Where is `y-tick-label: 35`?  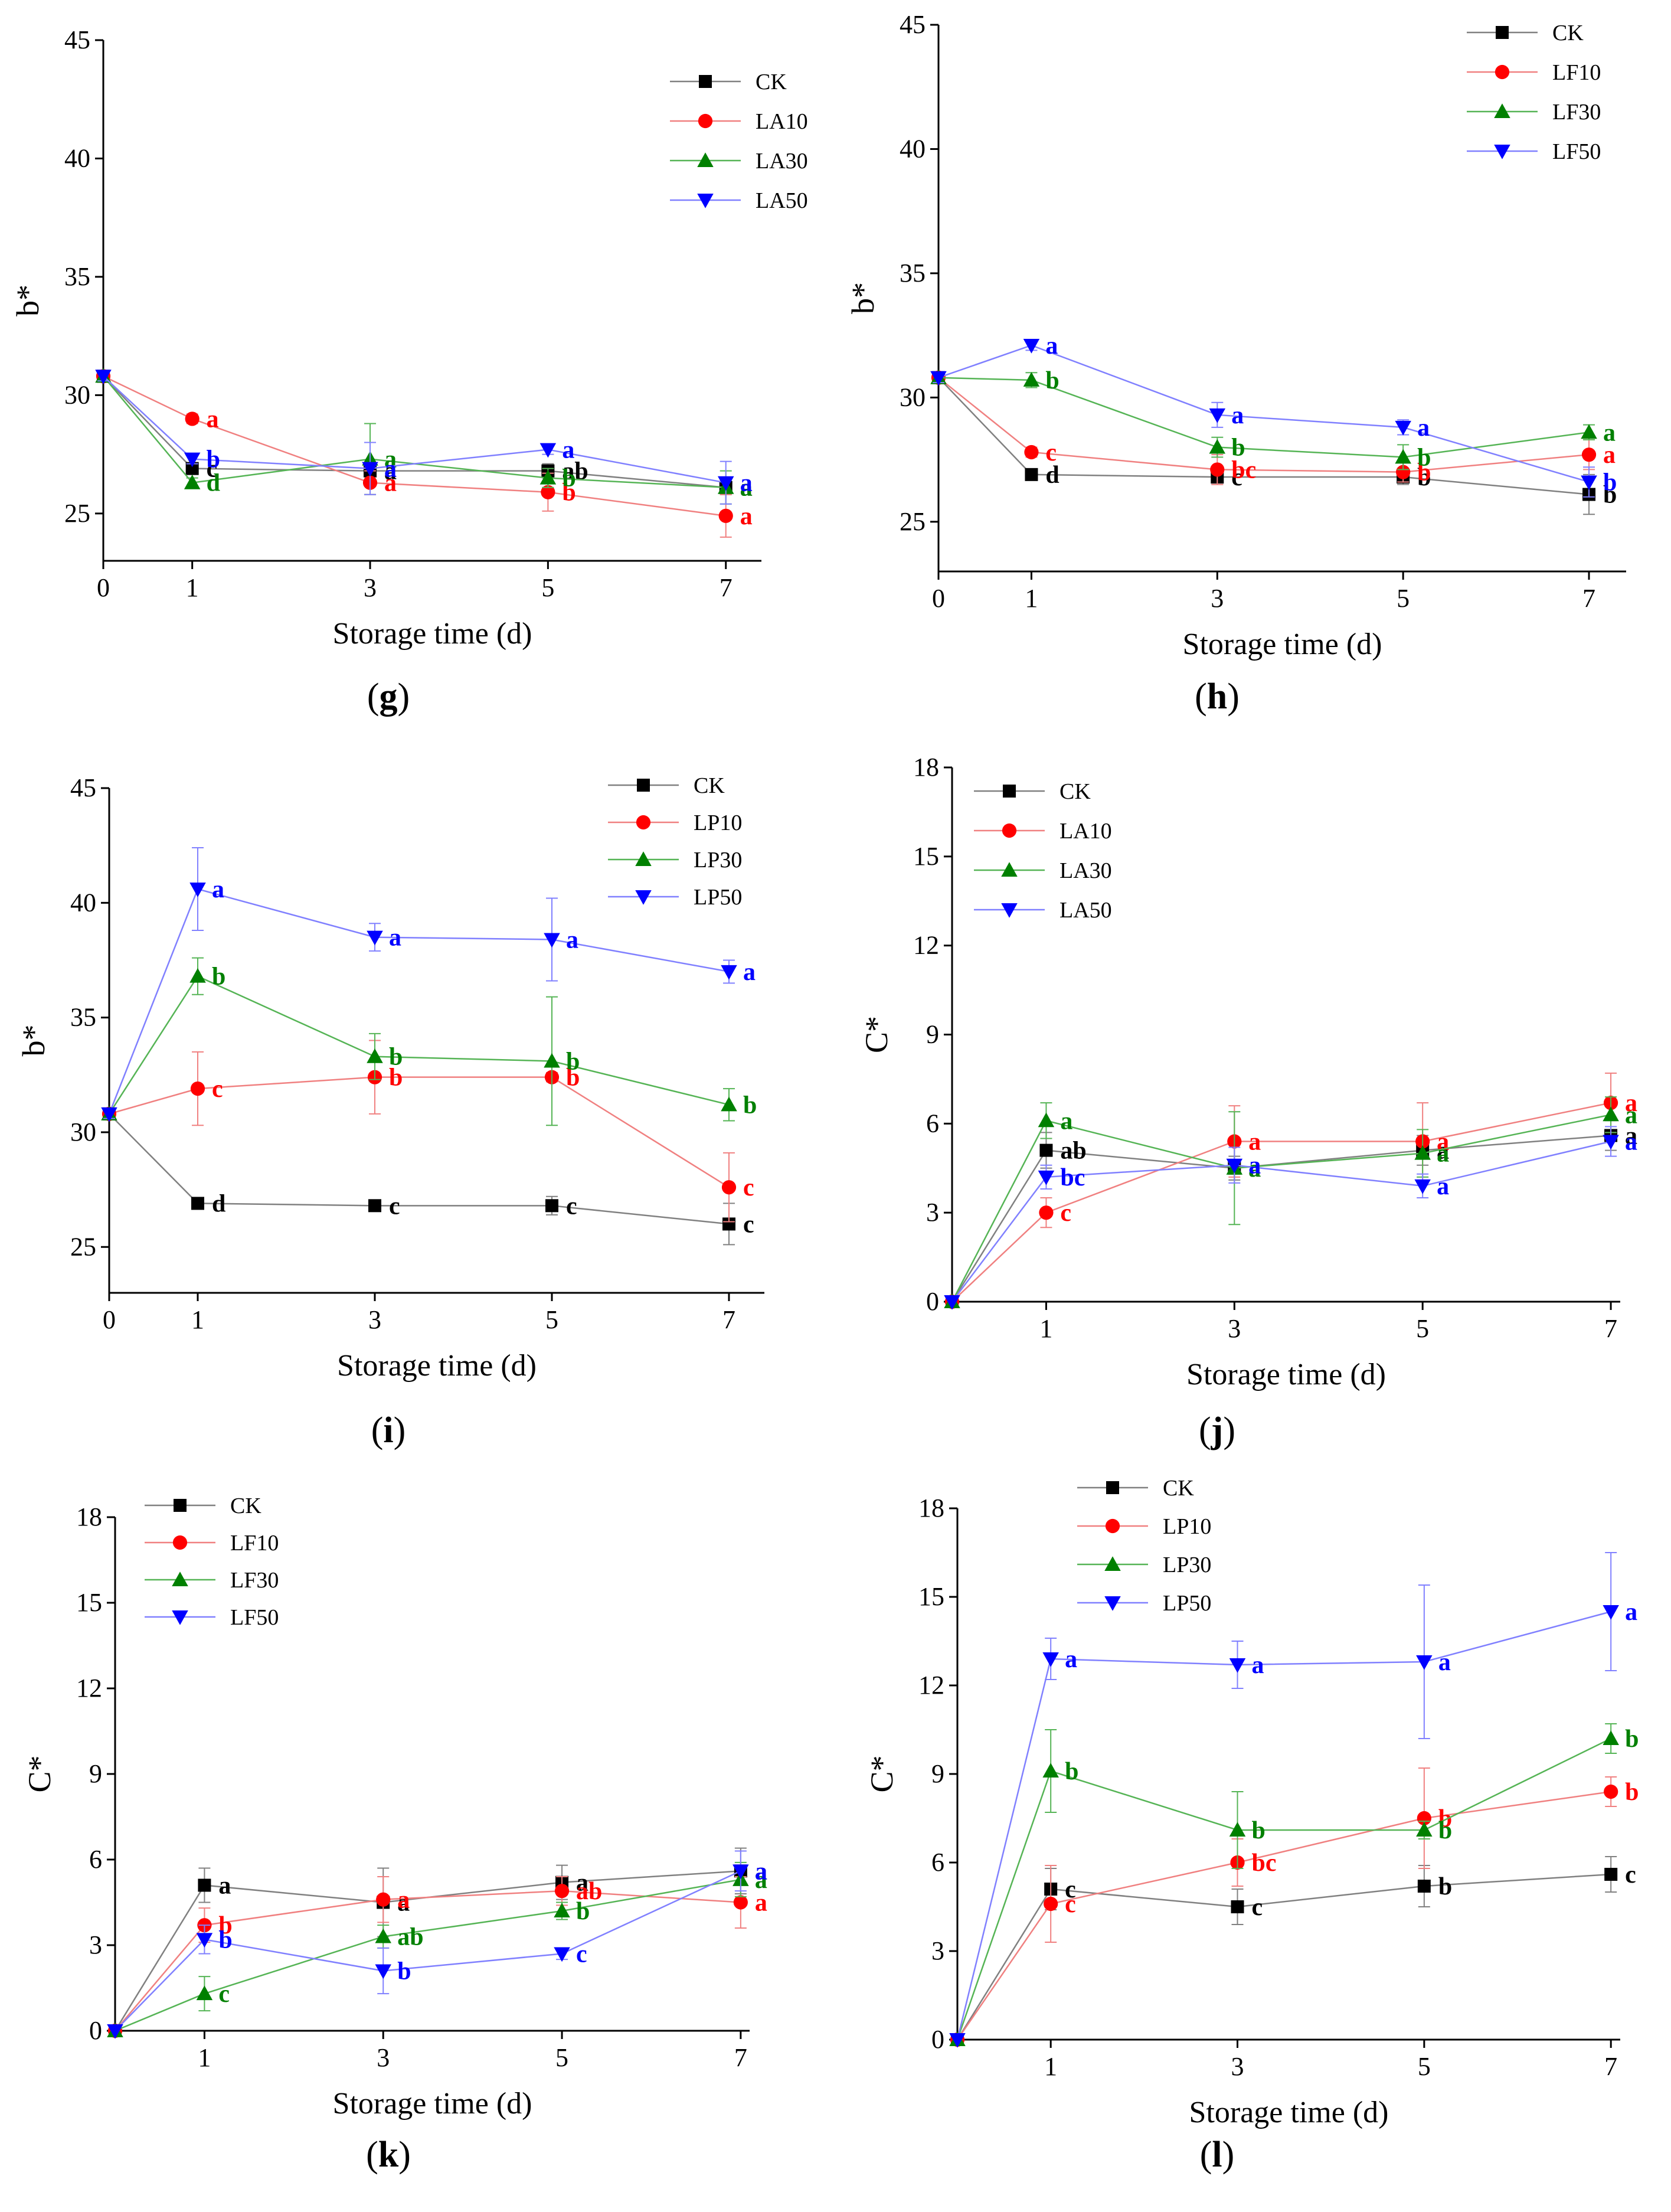
y-tick-label: 35 is located at coordinates (77, 276).